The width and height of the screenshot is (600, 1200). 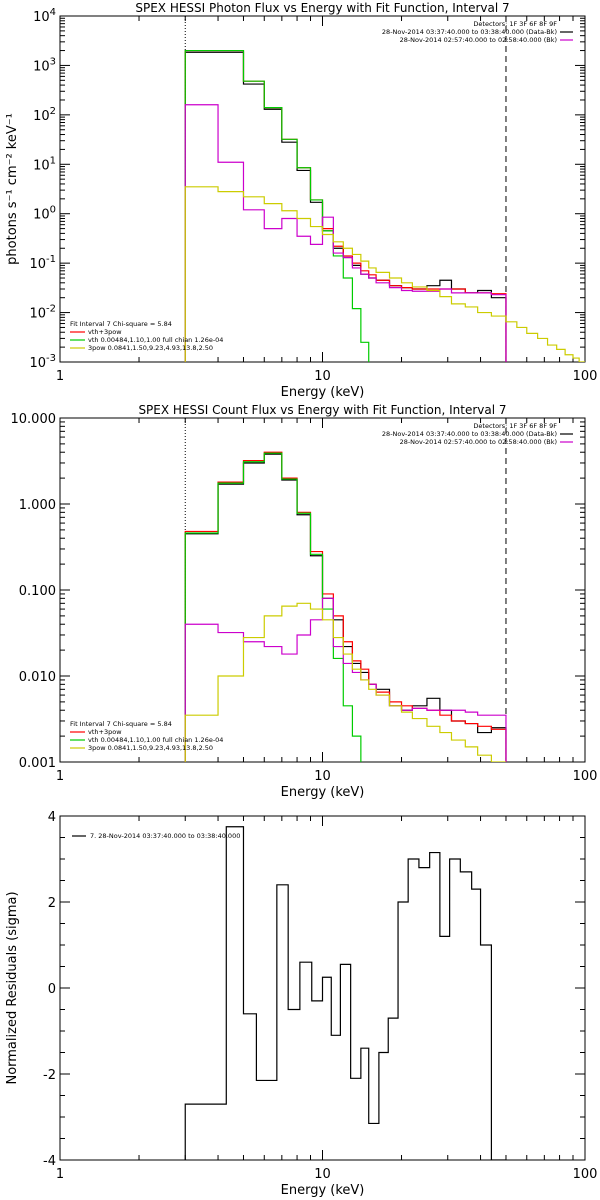 What do you see at coordinates (12, 987) in the screenshot?
I see `y-axis-label: Normalized Residuals (sigma)` at bounding box center [12, 987].